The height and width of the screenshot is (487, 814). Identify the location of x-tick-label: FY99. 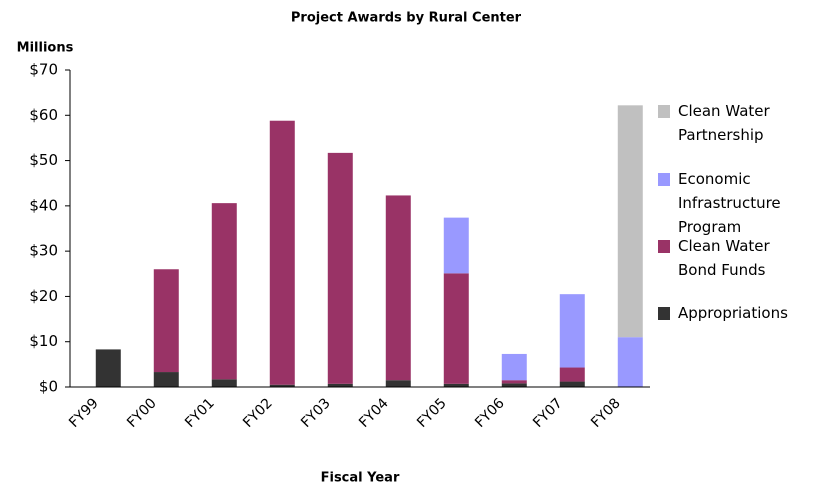
(84, 413).